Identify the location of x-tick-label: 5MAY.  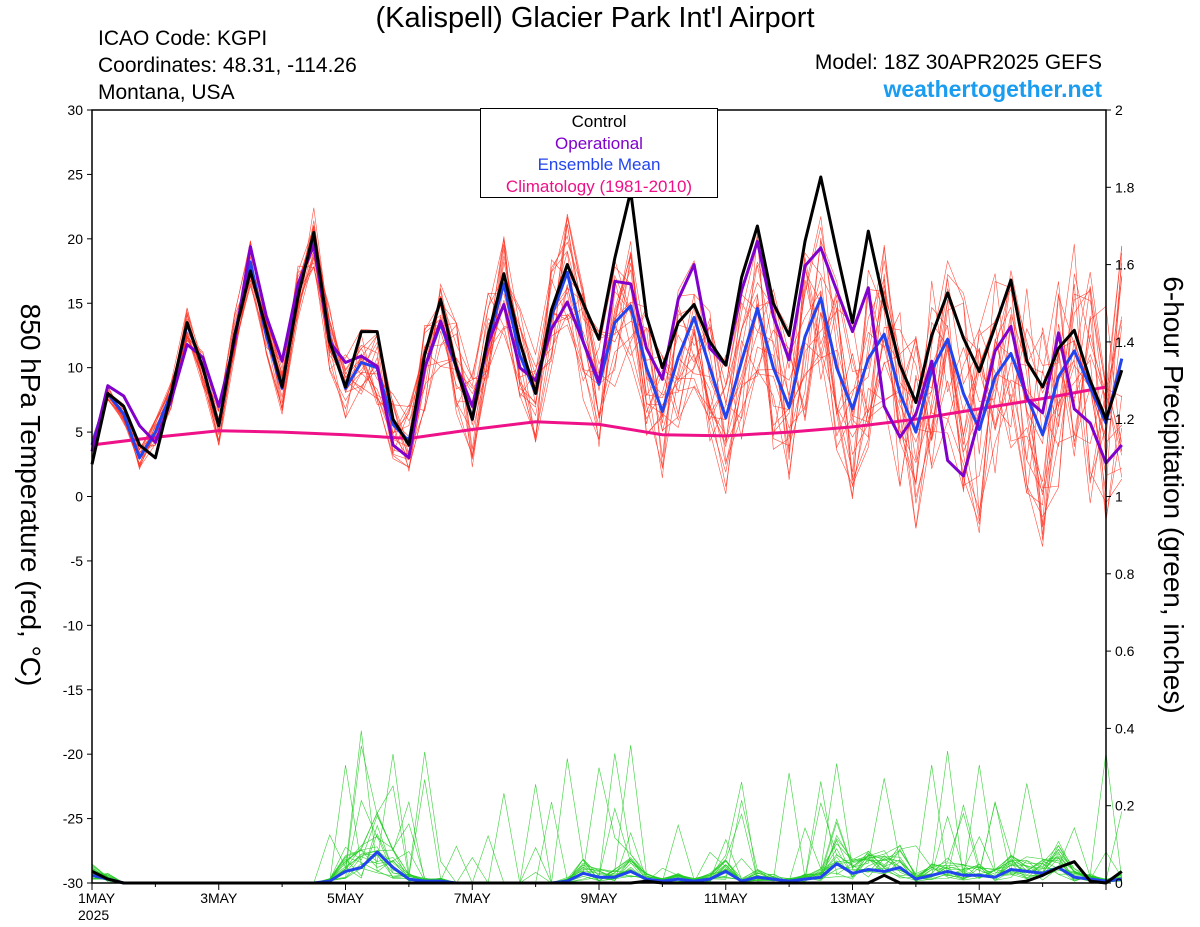
(346, 898).